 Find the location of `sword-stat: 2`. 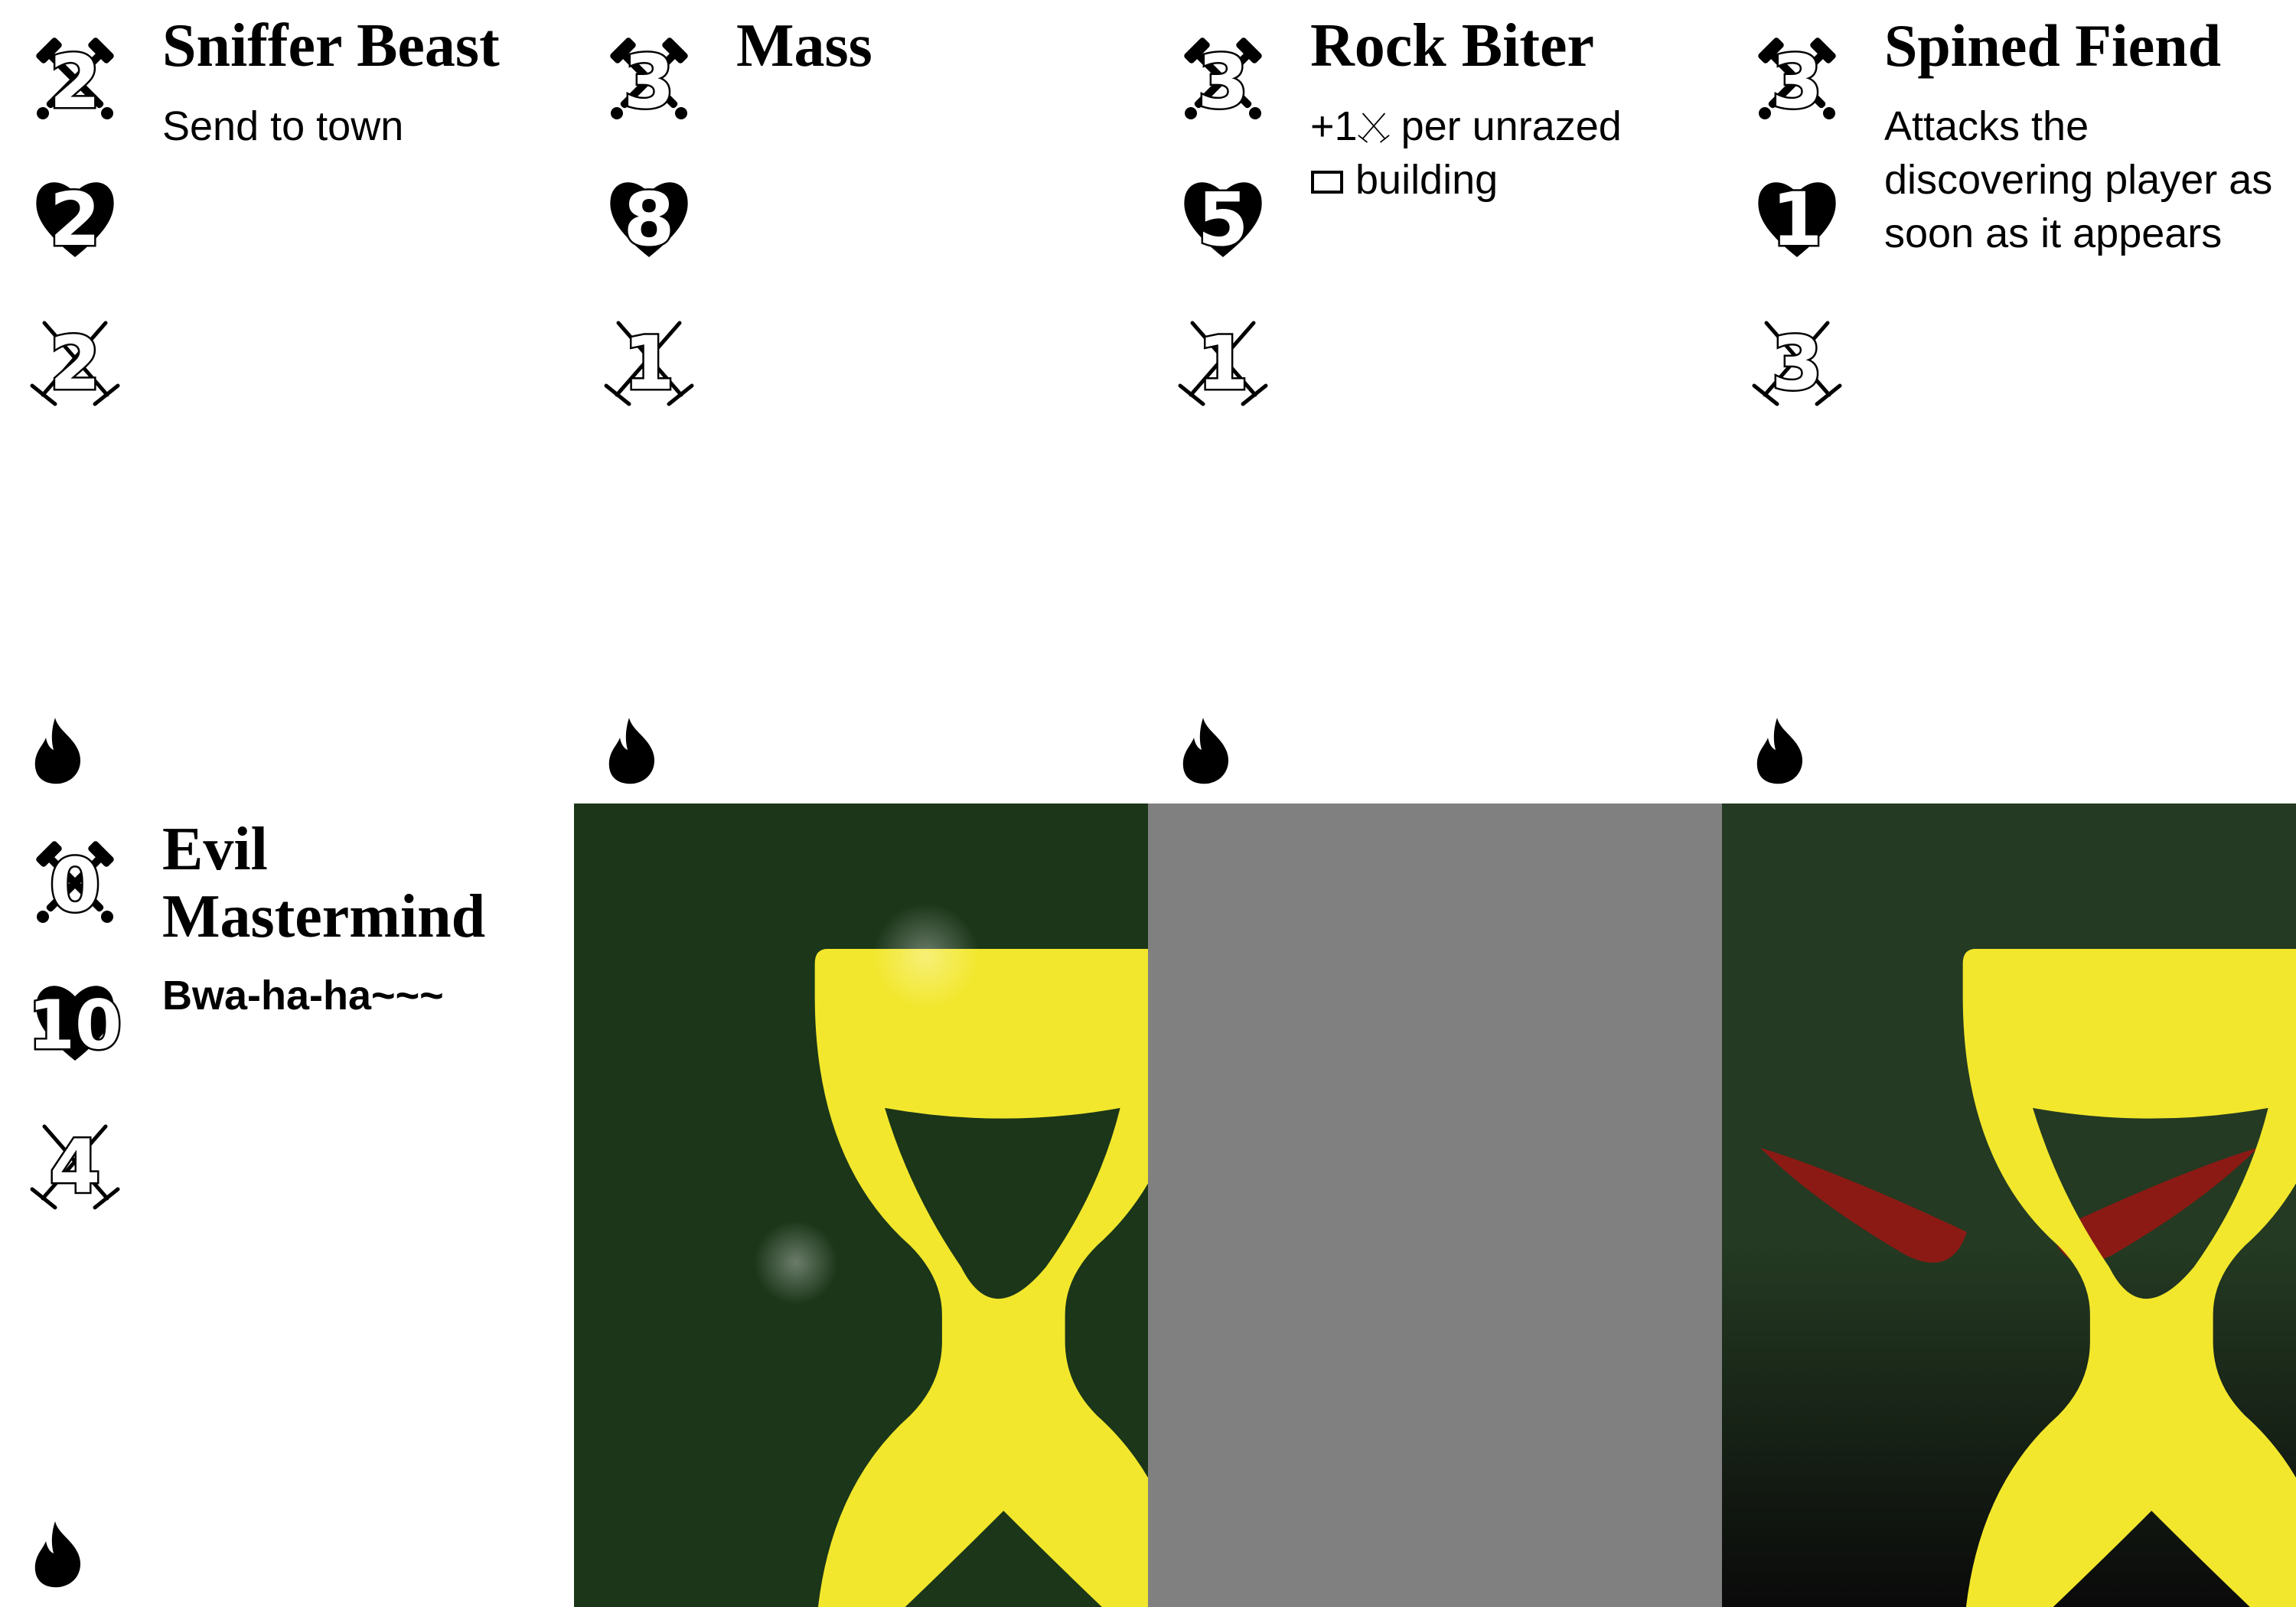

sword-stat: 2 is located at coordinates (75, 362).